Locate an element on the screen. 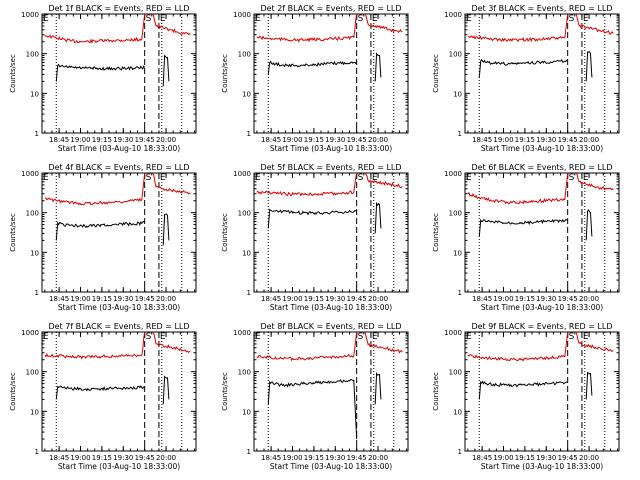 This screenshot has width=640, height=480. panel-title: Det 8f BLACK = Events, RED = LLD is located at coordinates (330, 326).